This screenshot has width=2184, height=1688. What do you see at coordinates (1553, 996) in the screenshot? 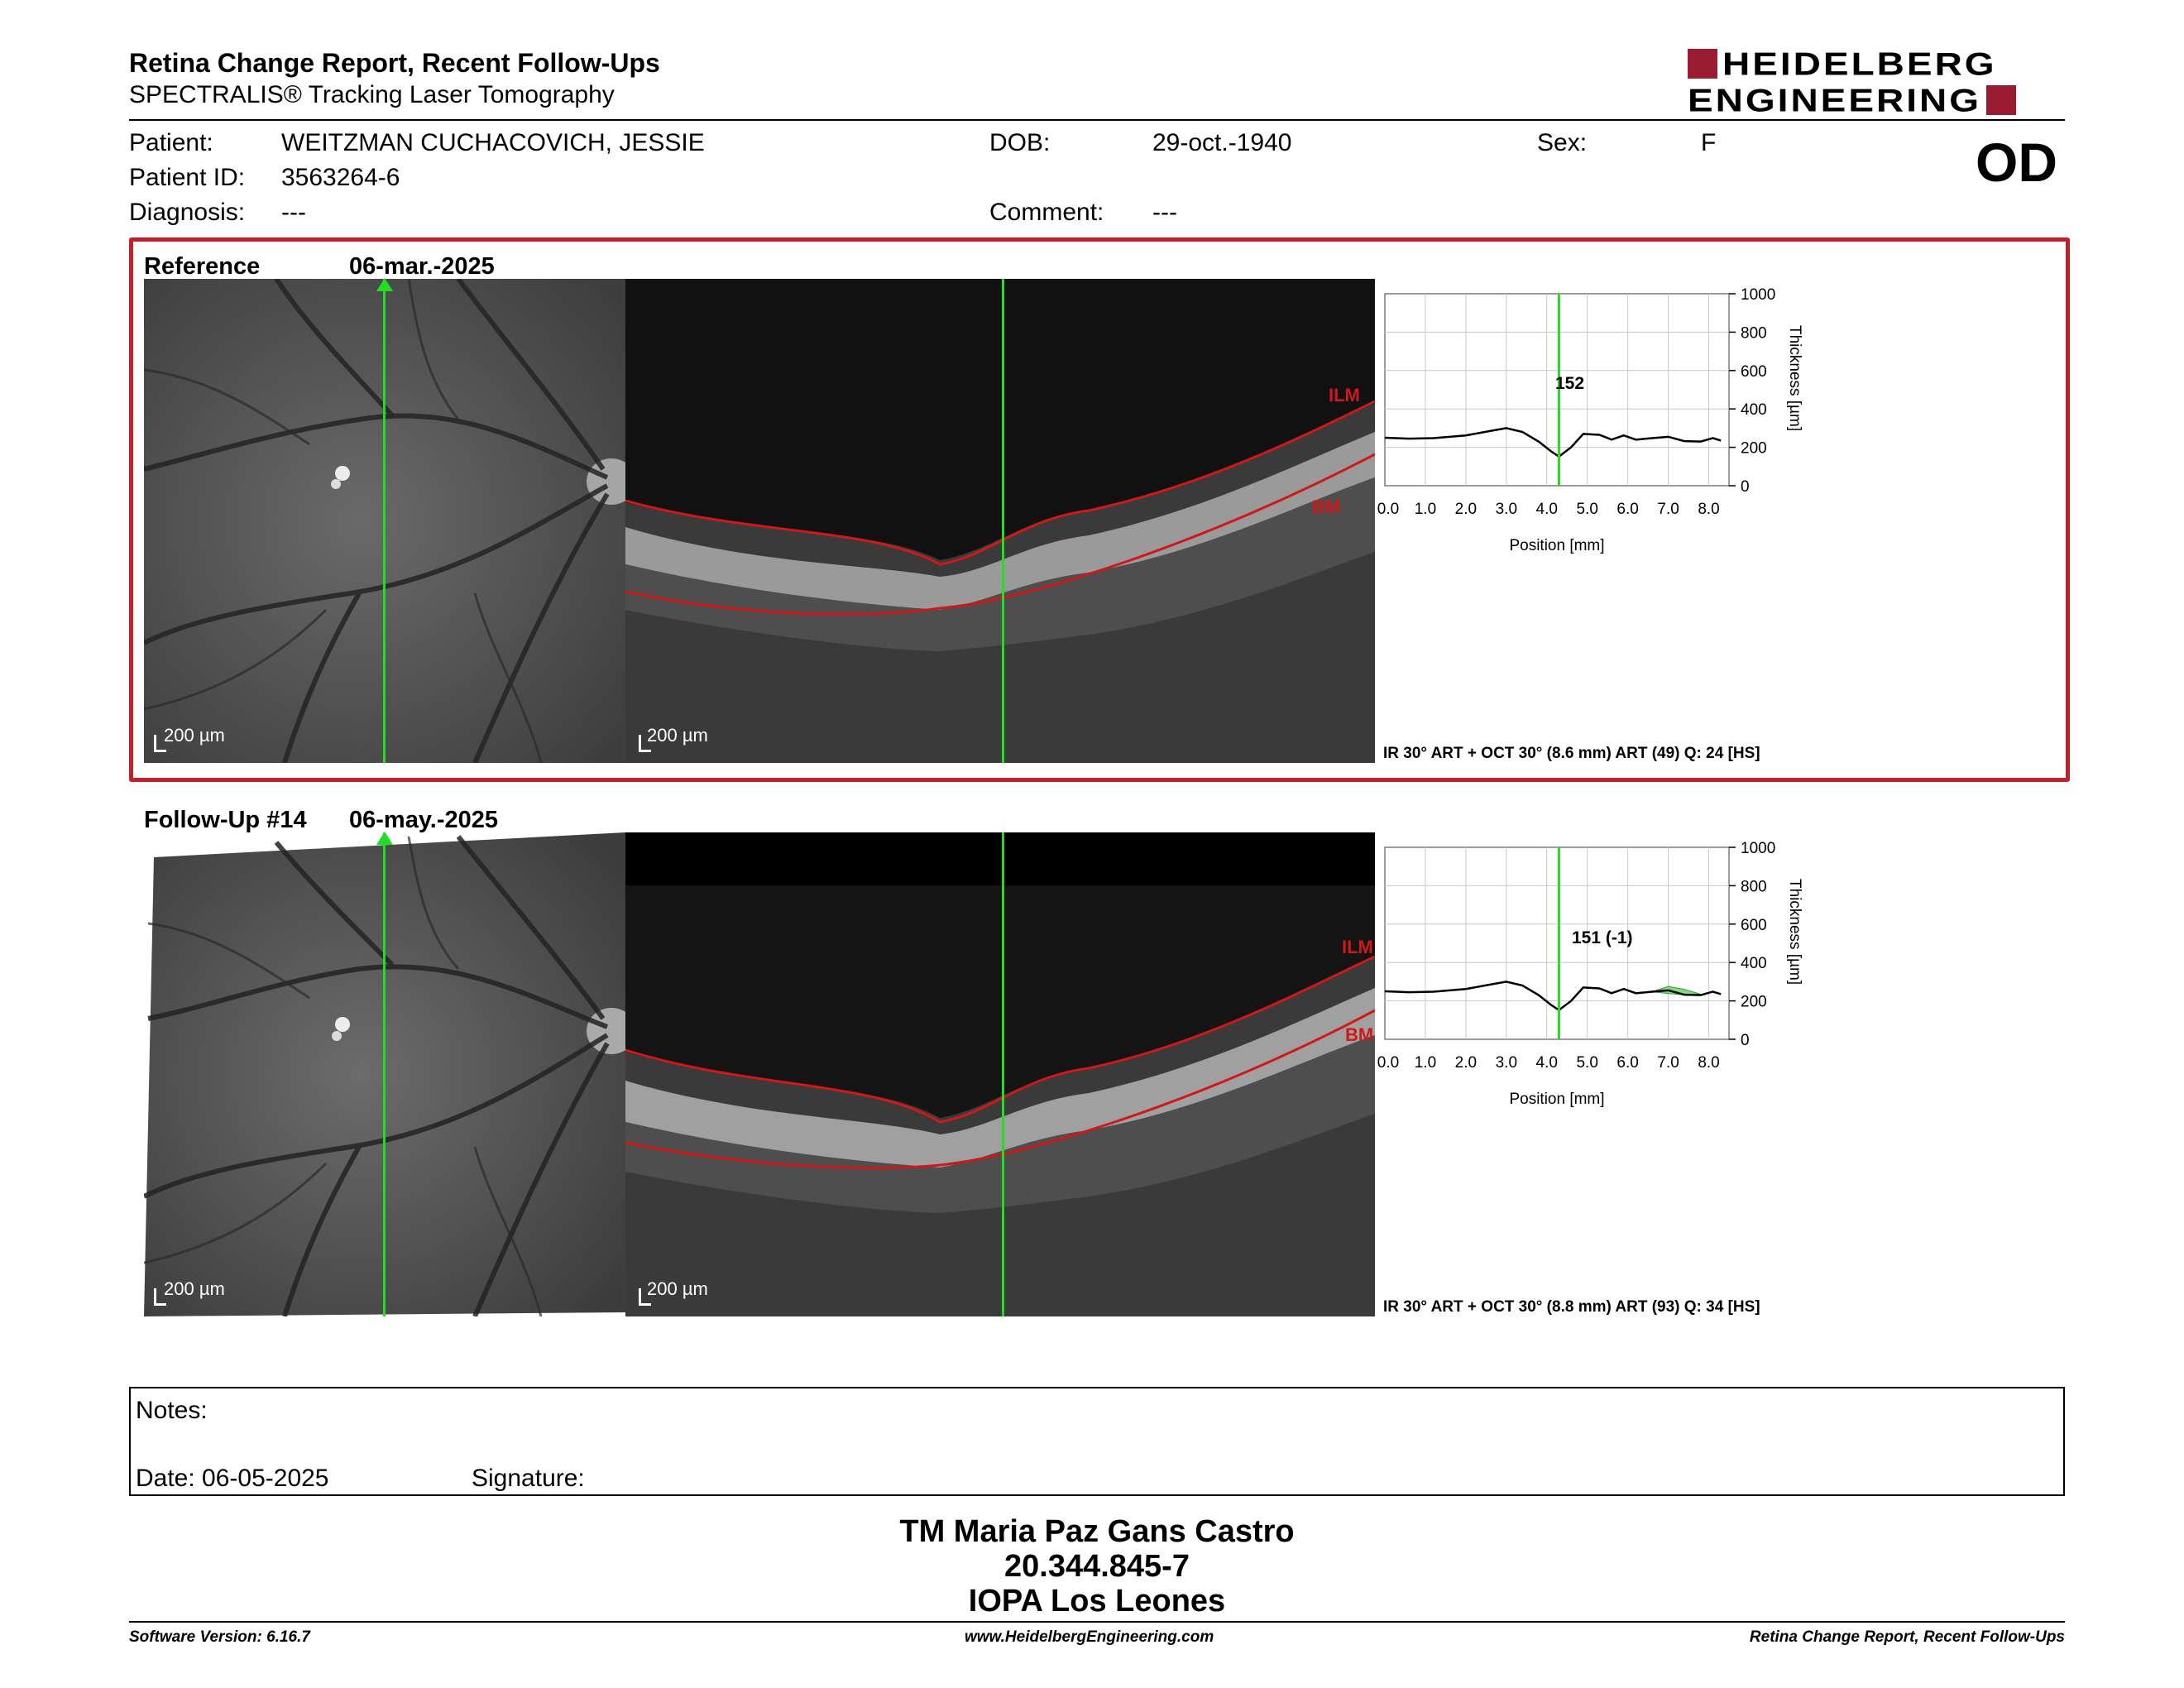
I see `followup-graph-thickness-curve` at bounding box center [1553, 996].